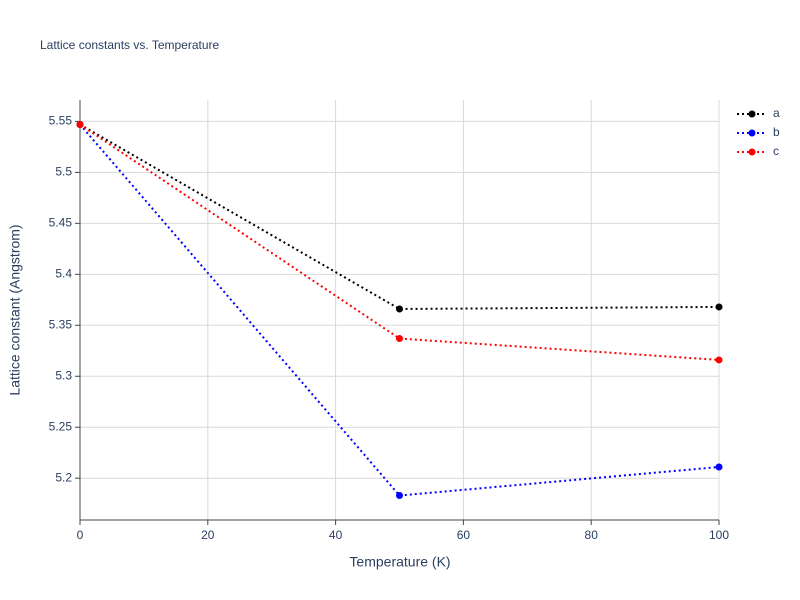 The image size is (800, 600). Describe the element at coordinates (208, 535) in the screenshot. I see `x-tick-label: 20` at that location.